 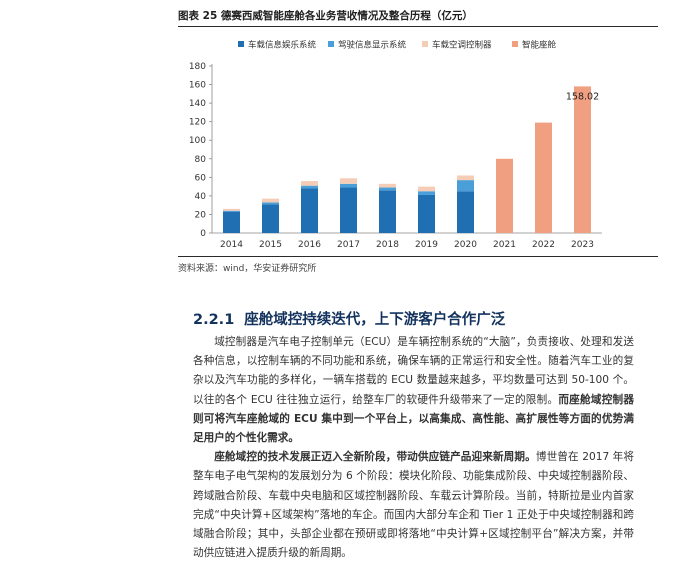 I want to click on legend-label: 车载信息娱乐系统, so click(x=282, y=45).